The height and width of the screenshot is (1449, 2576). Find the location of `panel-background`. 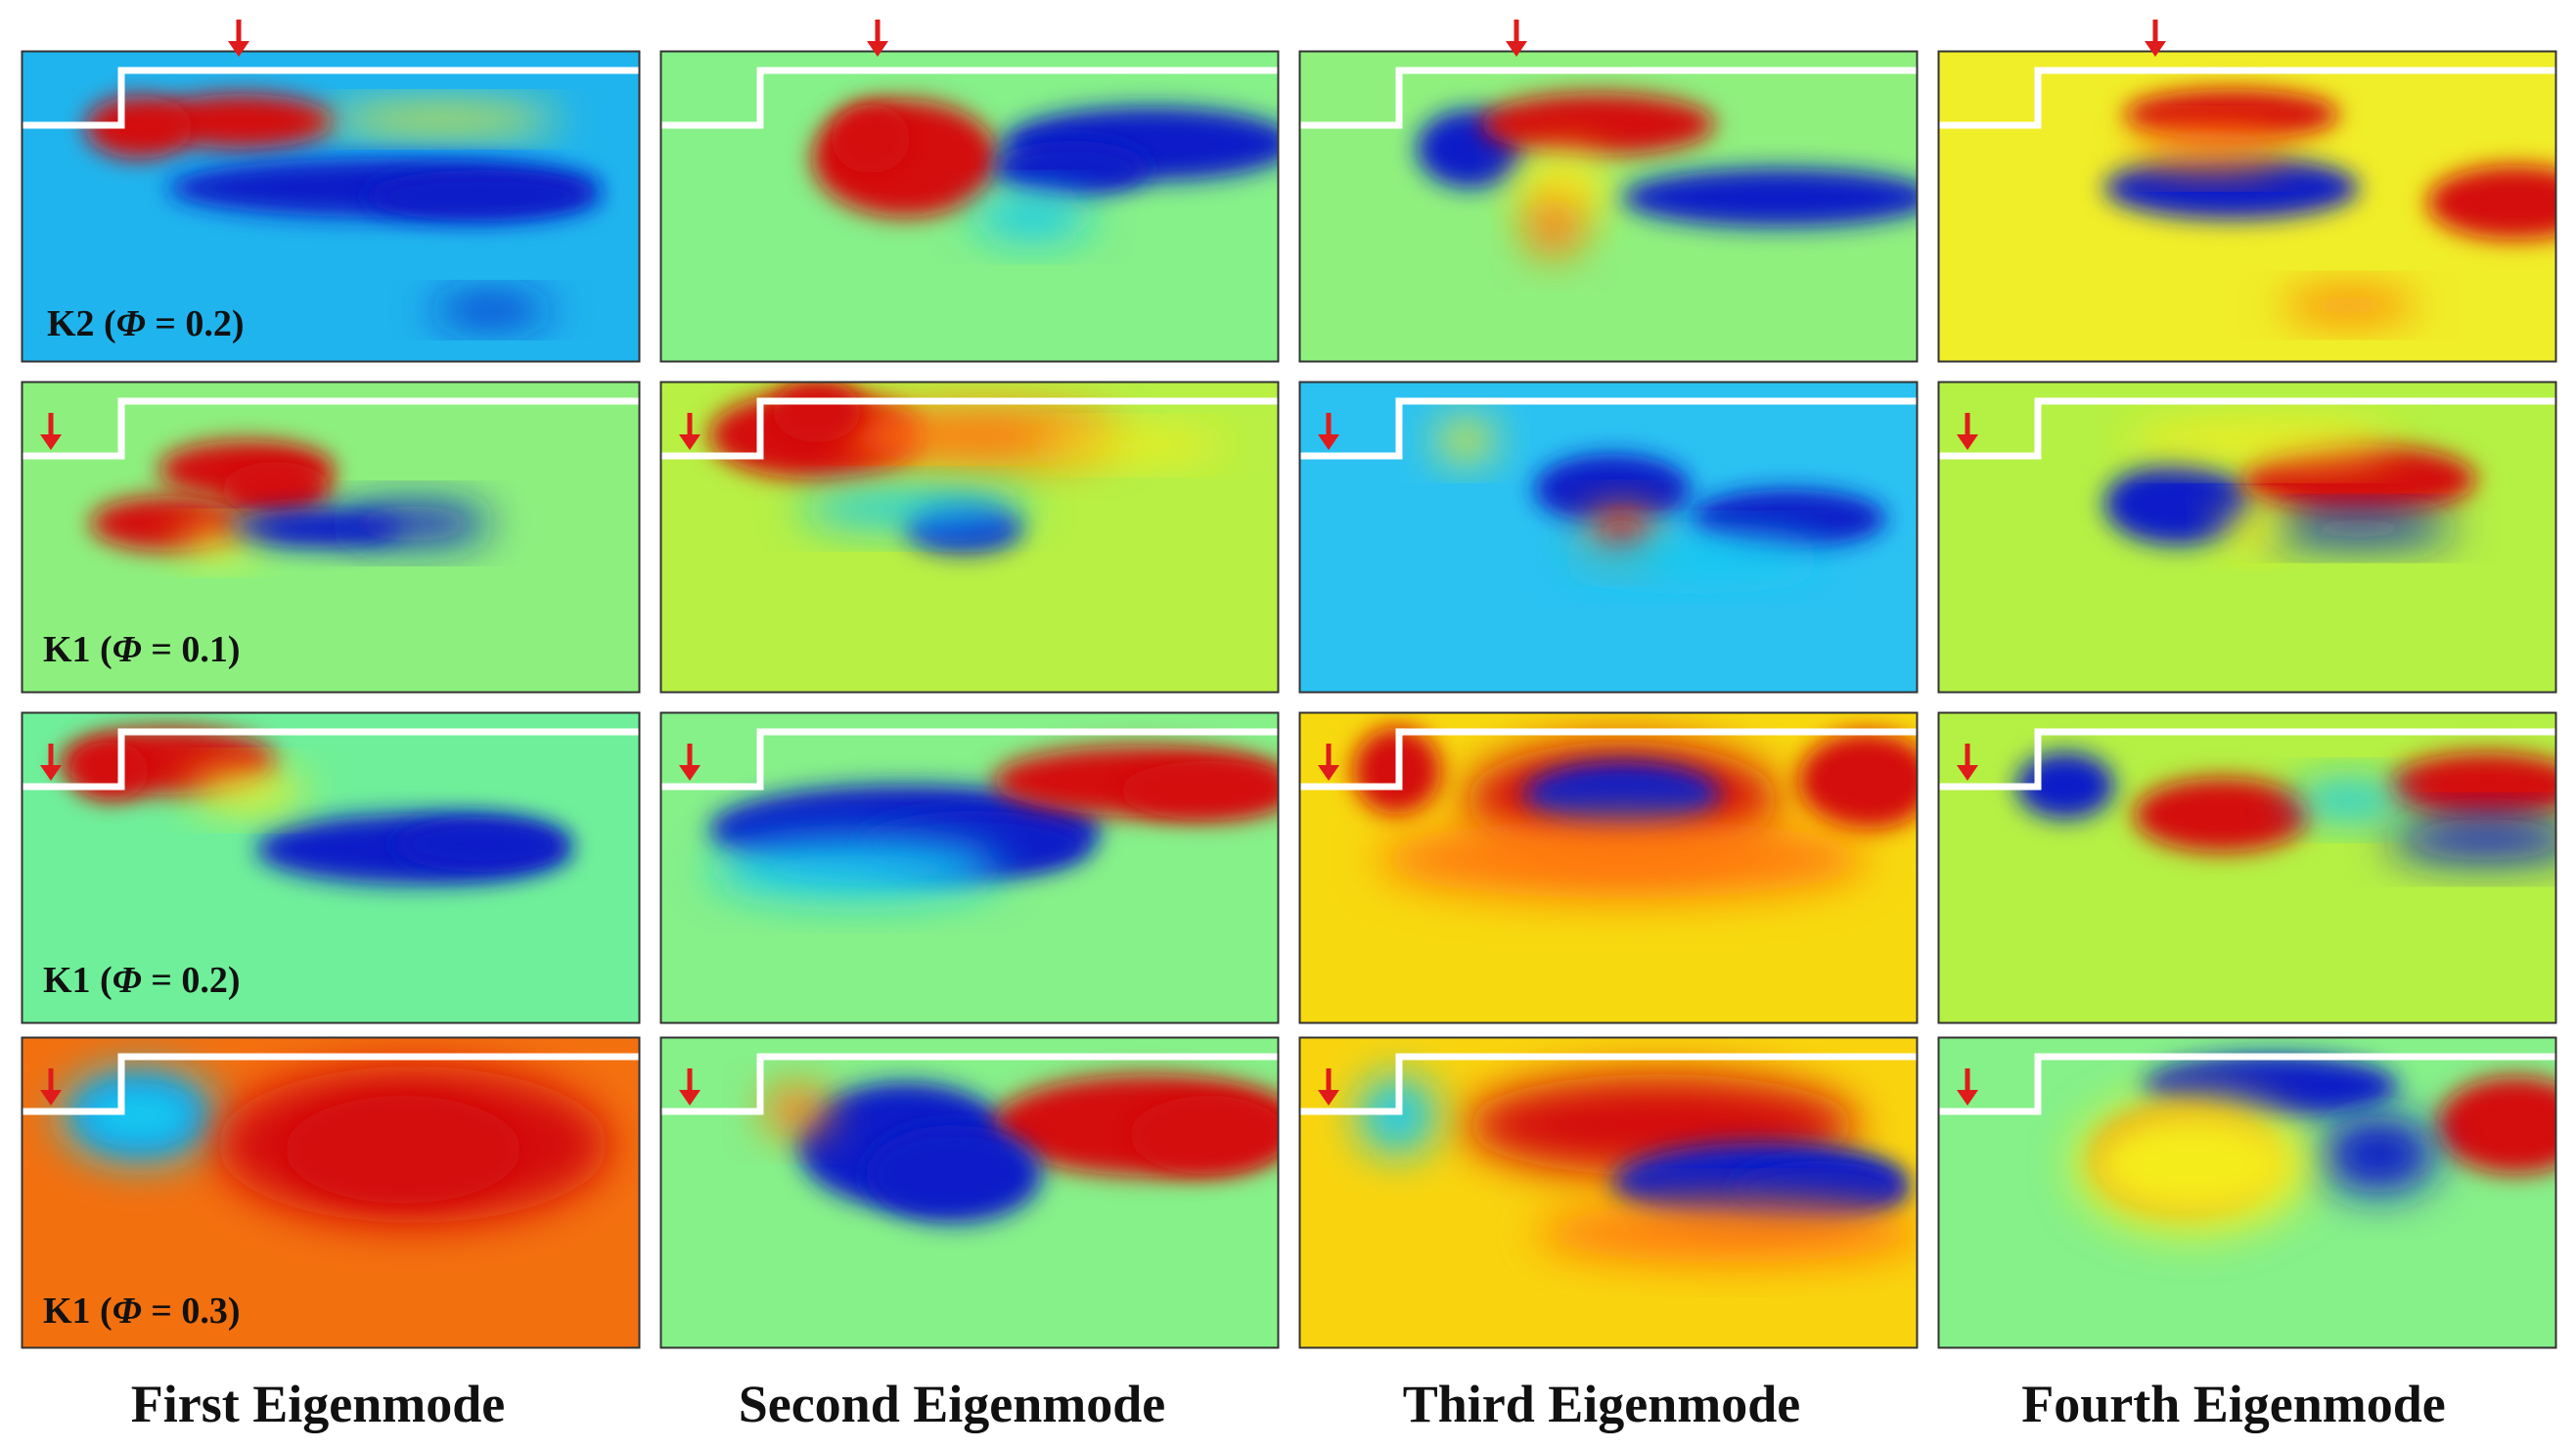

panel-background is located at coordinates (969, 206).